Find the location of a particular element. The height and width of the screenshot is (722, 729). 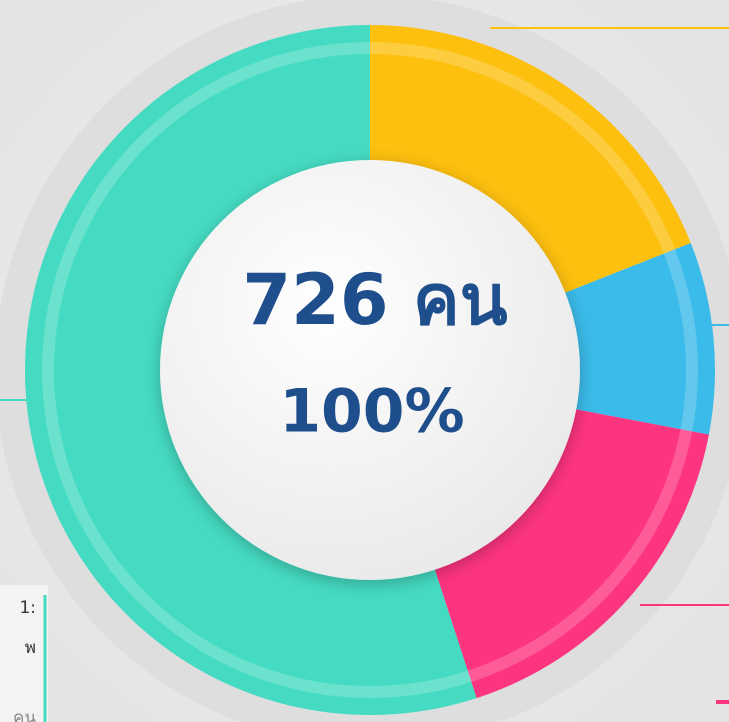

center-subtitle: 100% is located at coordinates (371, 412).